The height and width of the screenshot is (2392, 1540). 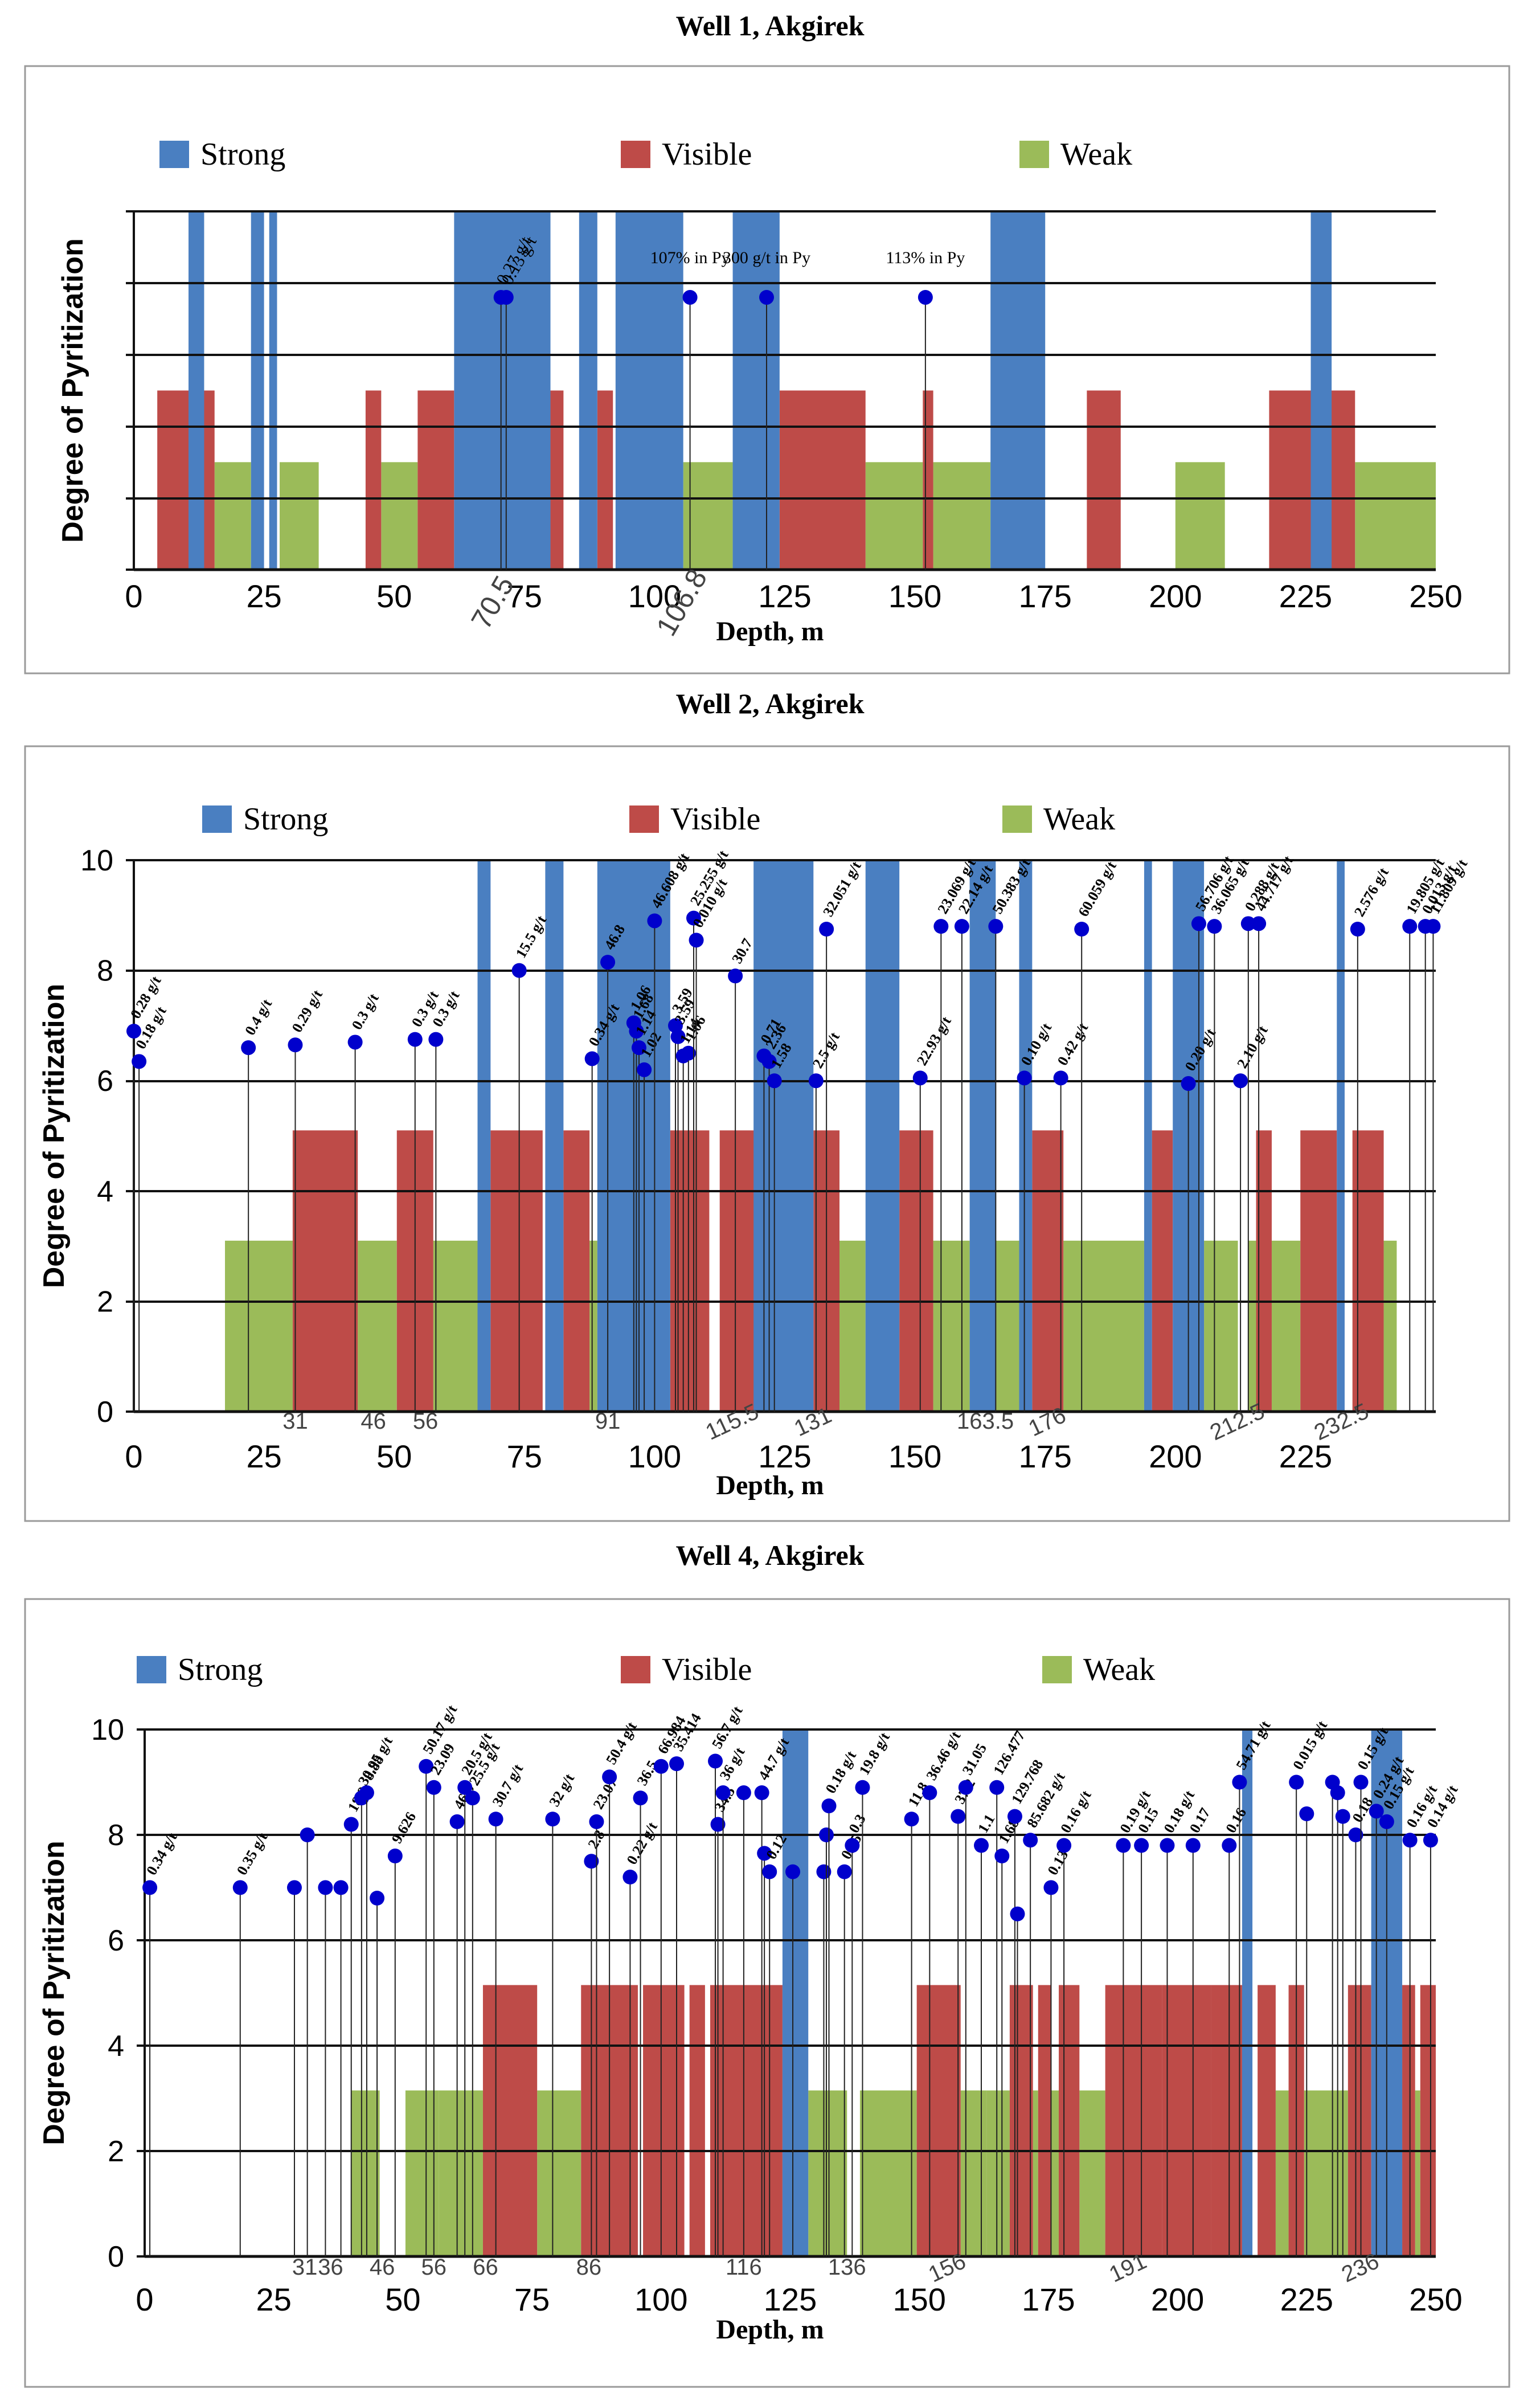 I want to click on special-depth-tick-5: 86, so click(x=589, y=2267).